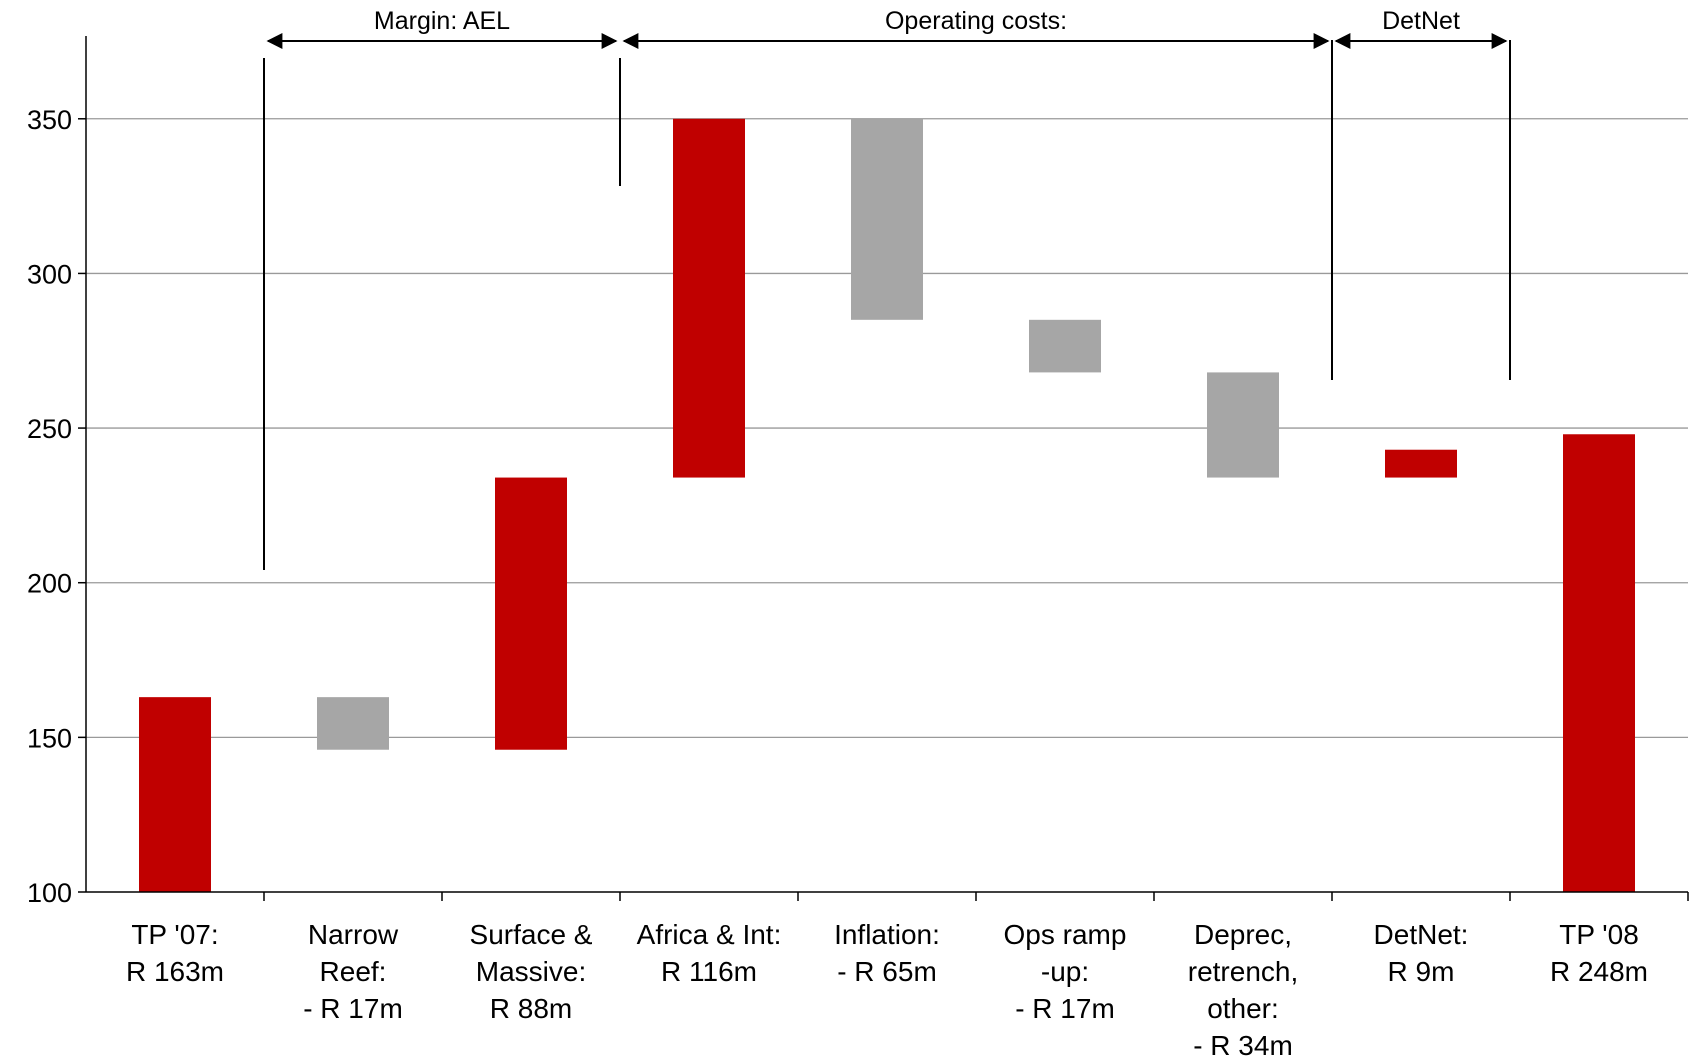 This screenshot has height=1057, width=1693. I want to click on y-tick-label: 200, so click(49, 584).